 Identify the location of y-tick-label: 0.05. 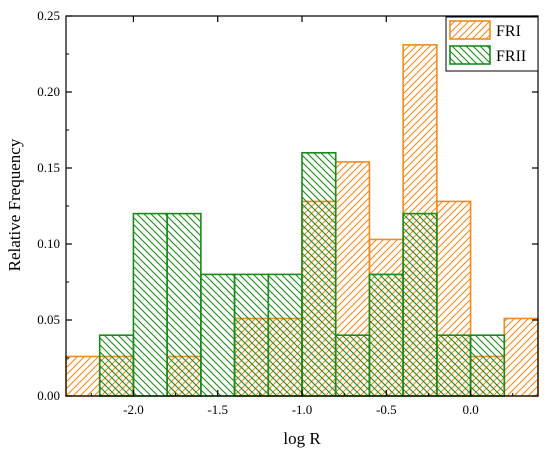
(48, 319).